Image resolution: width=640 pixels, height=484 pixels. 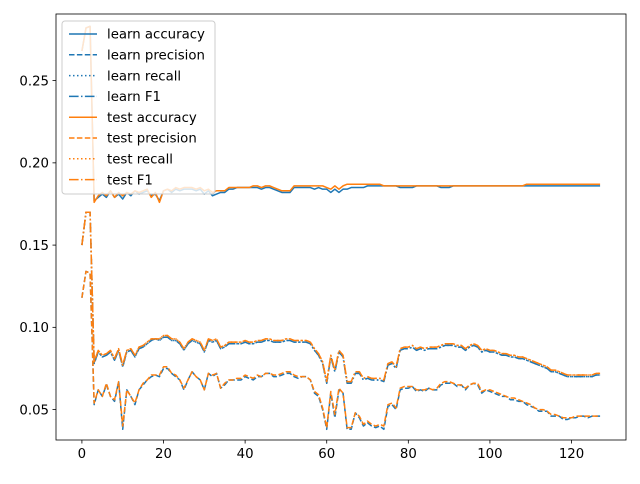 What do you see at coordinates (34, 328) in the screenshot?
I see `y-tick-label: 0.10` at bounding box center [34, 328].